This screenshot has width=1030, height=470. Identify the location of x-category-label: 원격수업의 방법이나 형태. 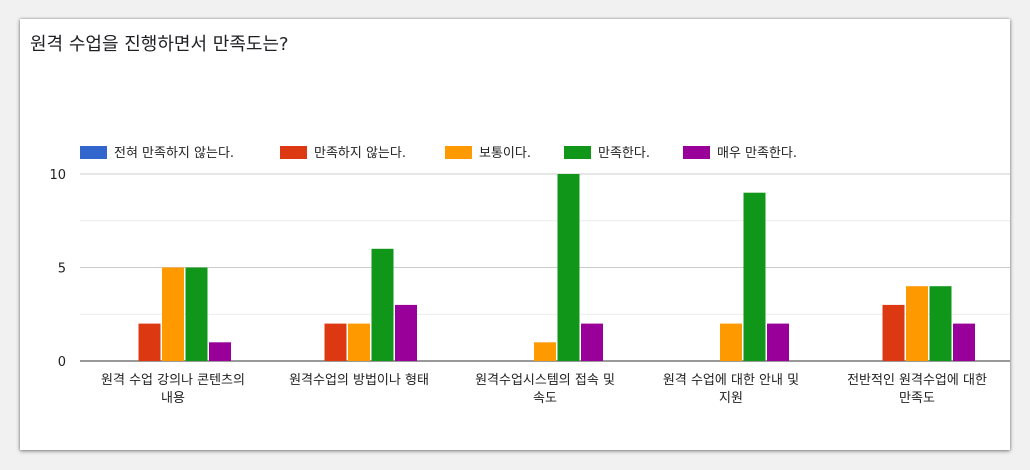
(359, 380).